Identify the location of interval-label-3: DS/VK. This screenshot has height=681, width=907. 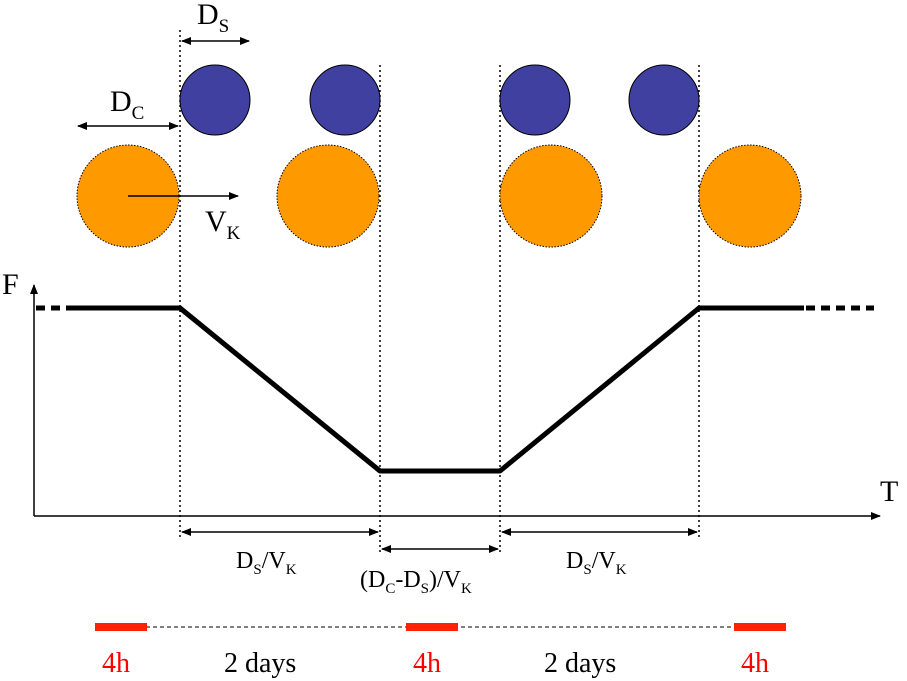
(596, 563).